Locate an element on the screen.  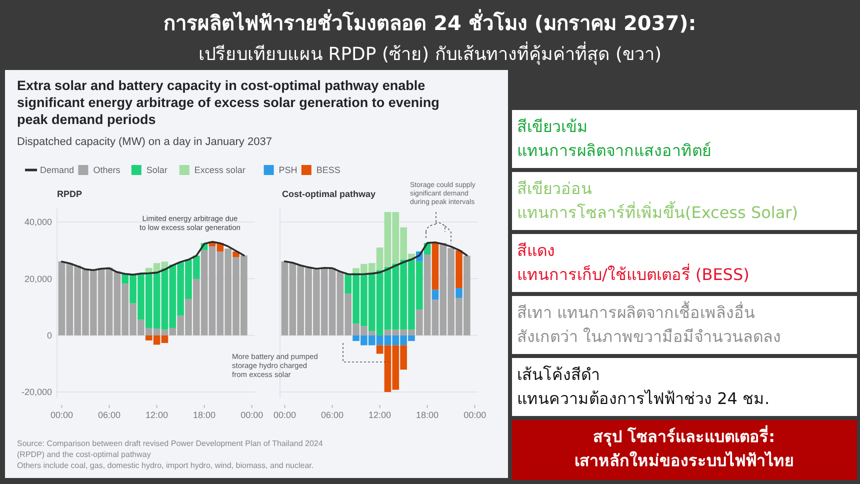
source-note: Source: Comparison between draft revised Power Development Plan of Thailand 2024 (RPDP) and the cost-optimal pathway is located at coordinates (170, 449).